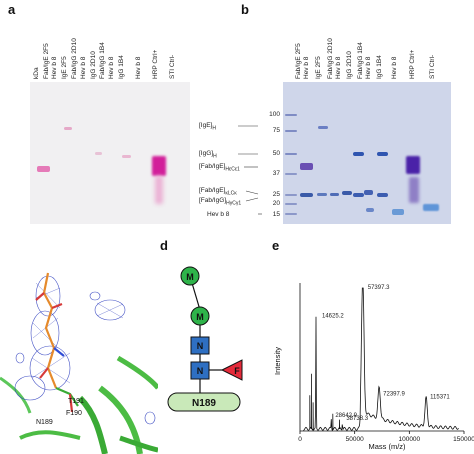  I want to click on marker-label: 15, so click(276, 214).